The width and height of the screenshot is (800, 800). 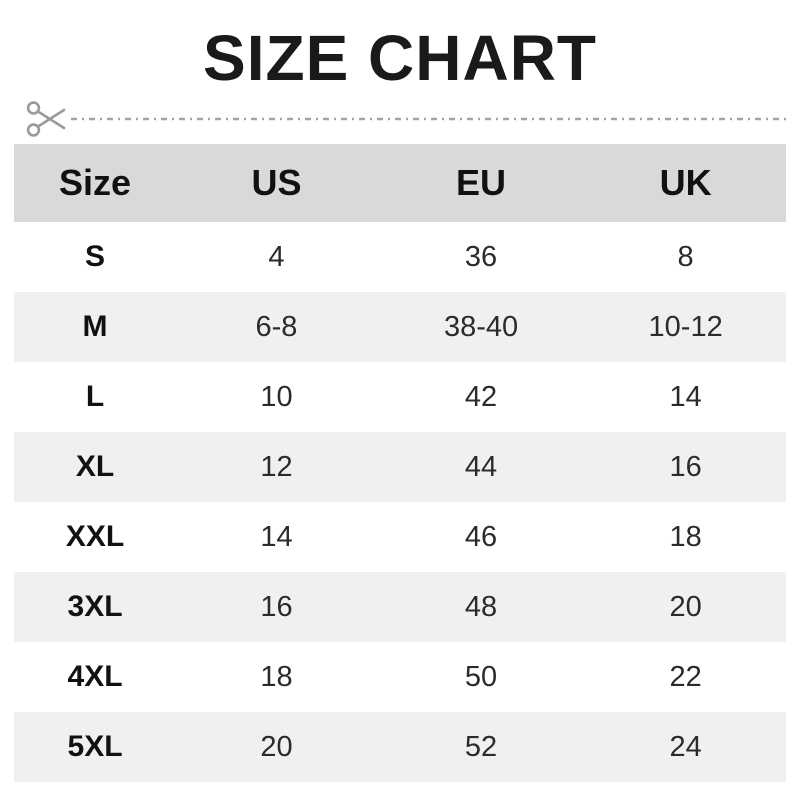 What do you see at coordinates (685, 606) in the screenshot?
I see `cell-uk: 20` at bounding box center [685, 606].